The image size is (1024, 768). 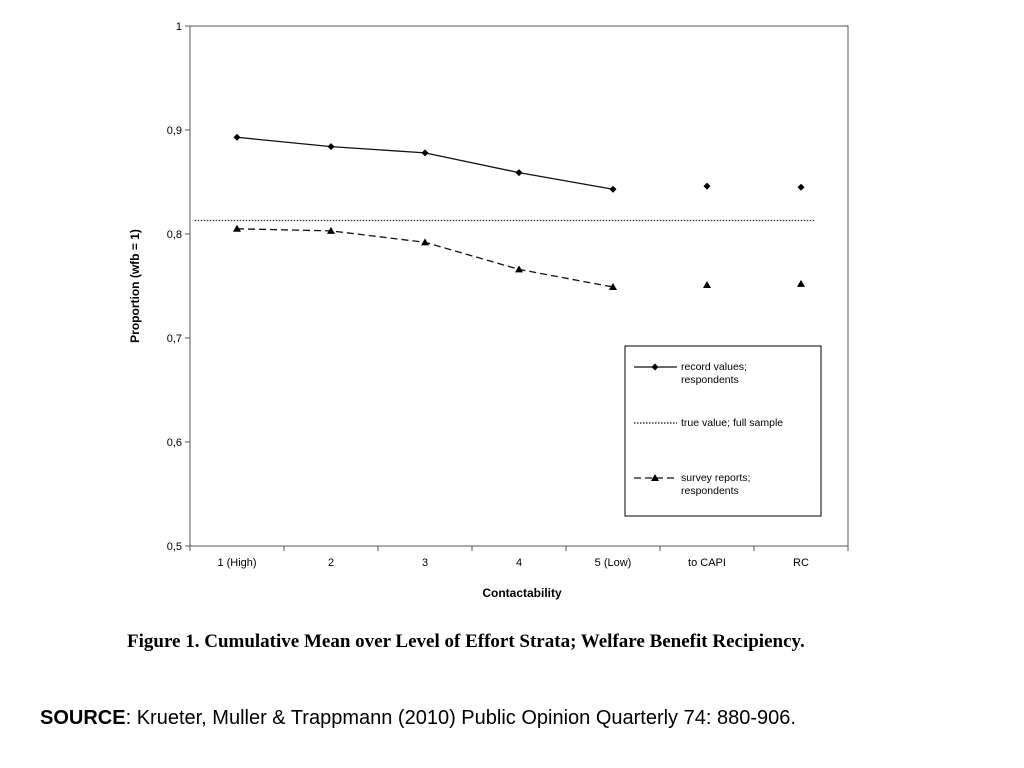 I want to click on legend-box, so click(x=723, y=431).